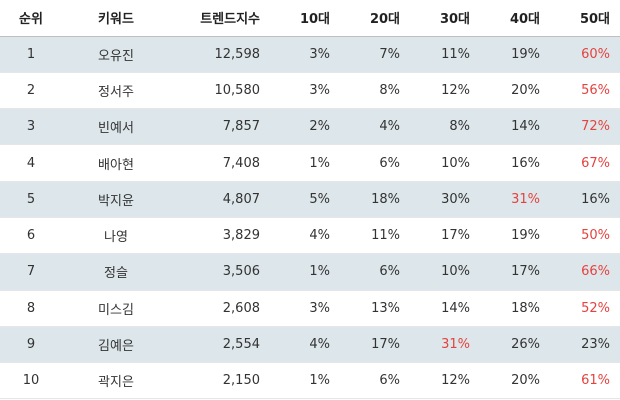  What do you see at coordinates (220, 163) in the screenshot?
I see `cell-trend-index: 7,408` at bounding box center [220, 163].